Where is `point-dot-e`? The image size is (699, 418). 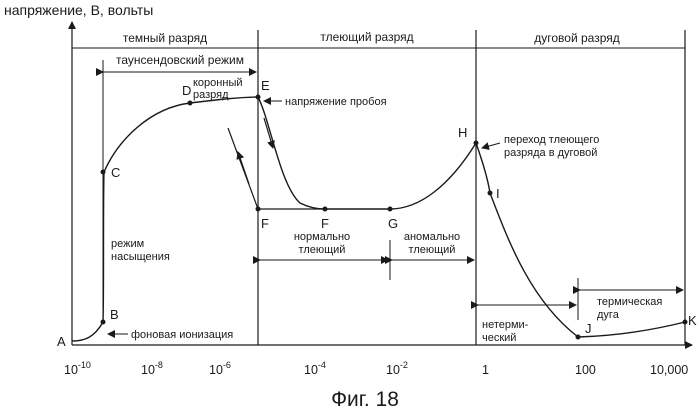 point-dot-e is located at coordinates (258, 97).